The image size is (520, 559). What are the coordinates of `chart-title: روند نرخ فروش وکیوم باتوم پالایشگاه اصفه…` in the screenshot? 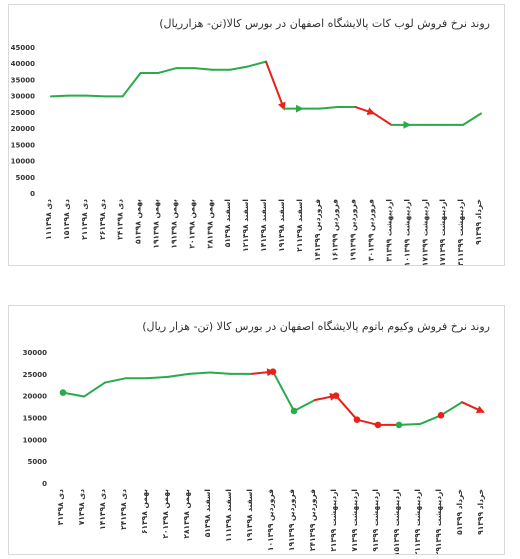 It's located at (316, 326).